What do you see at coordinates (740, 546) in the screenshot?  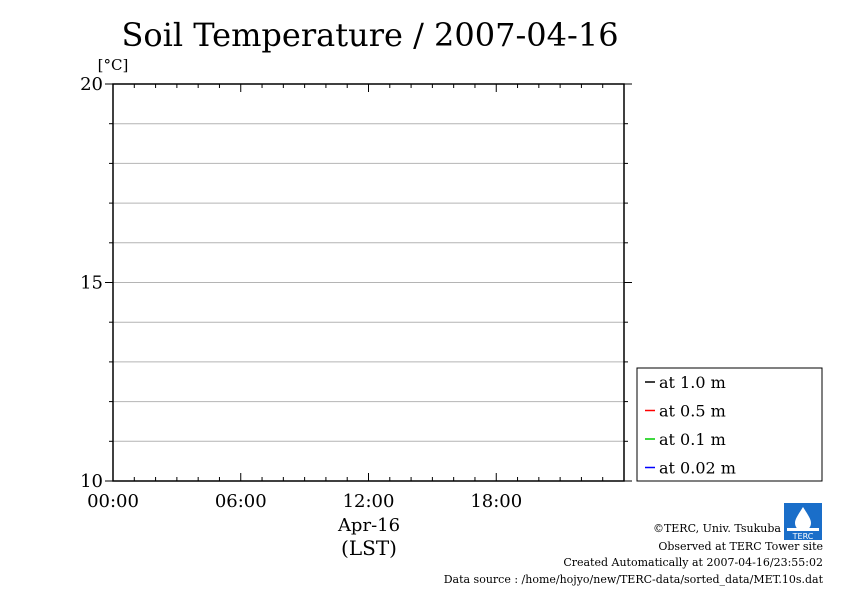 I see `footer-site: Observed at TERC Tower site` at bounding box center [740, 546].